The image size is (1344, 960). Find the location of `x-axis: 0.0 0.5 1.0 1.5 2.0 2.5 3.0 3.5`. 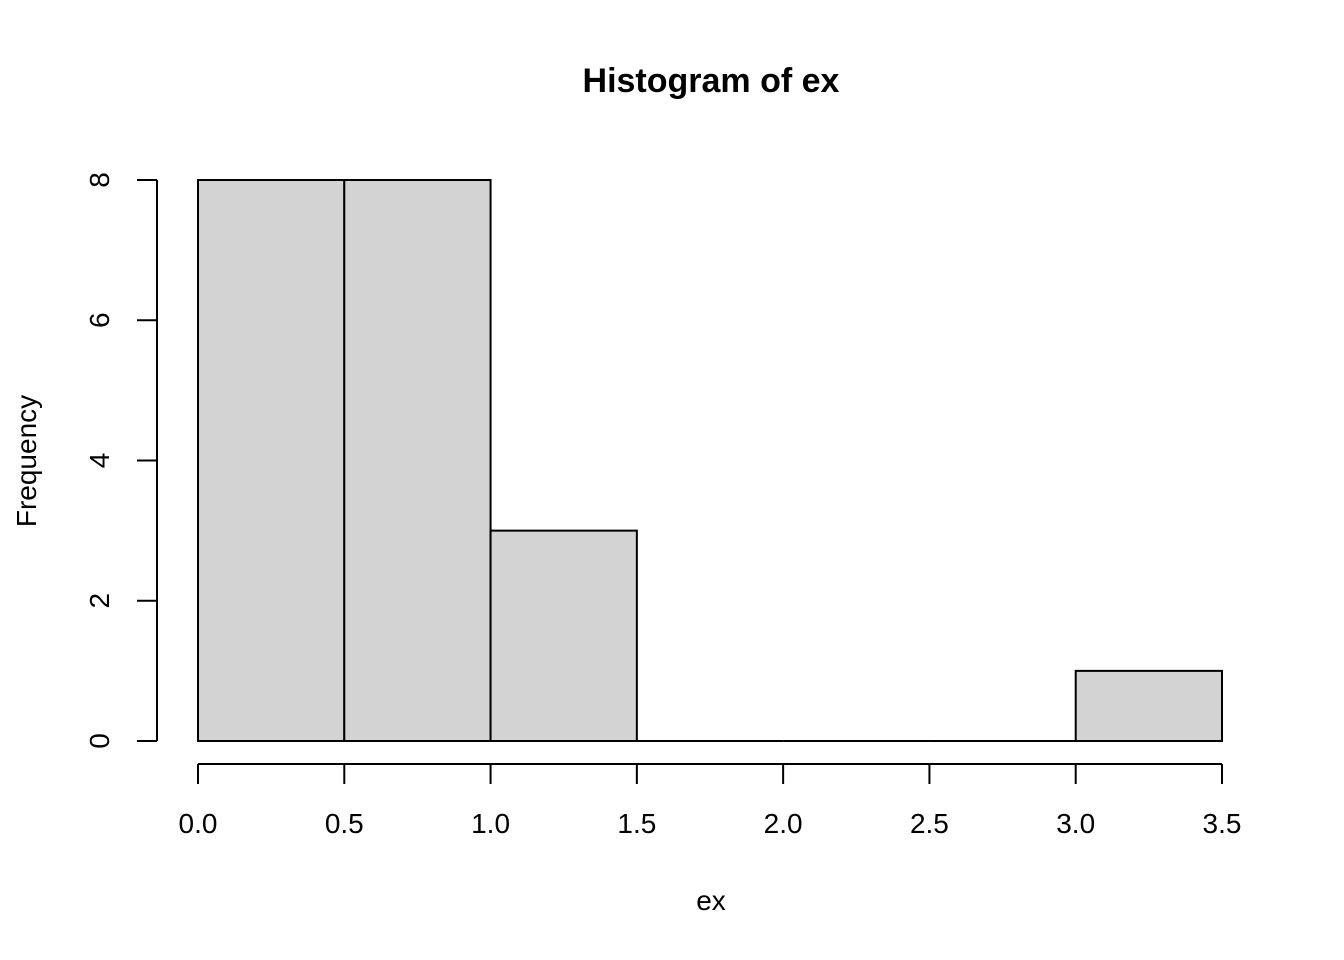

x-axis: 0.0 0.5 1.0 1.5 2.0 2.5 3.0 3.5 is located at coordinates (710, 801).